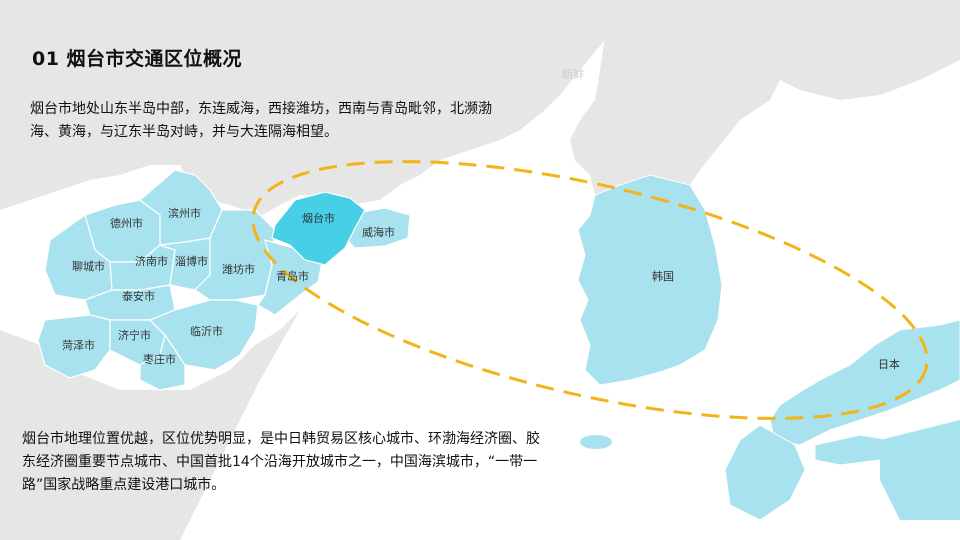 This screenshot has height=540, width=960. Describe the element at coordinates (78, 345) in the screenshot. I see `label-heze: 菏泽市` at that location.